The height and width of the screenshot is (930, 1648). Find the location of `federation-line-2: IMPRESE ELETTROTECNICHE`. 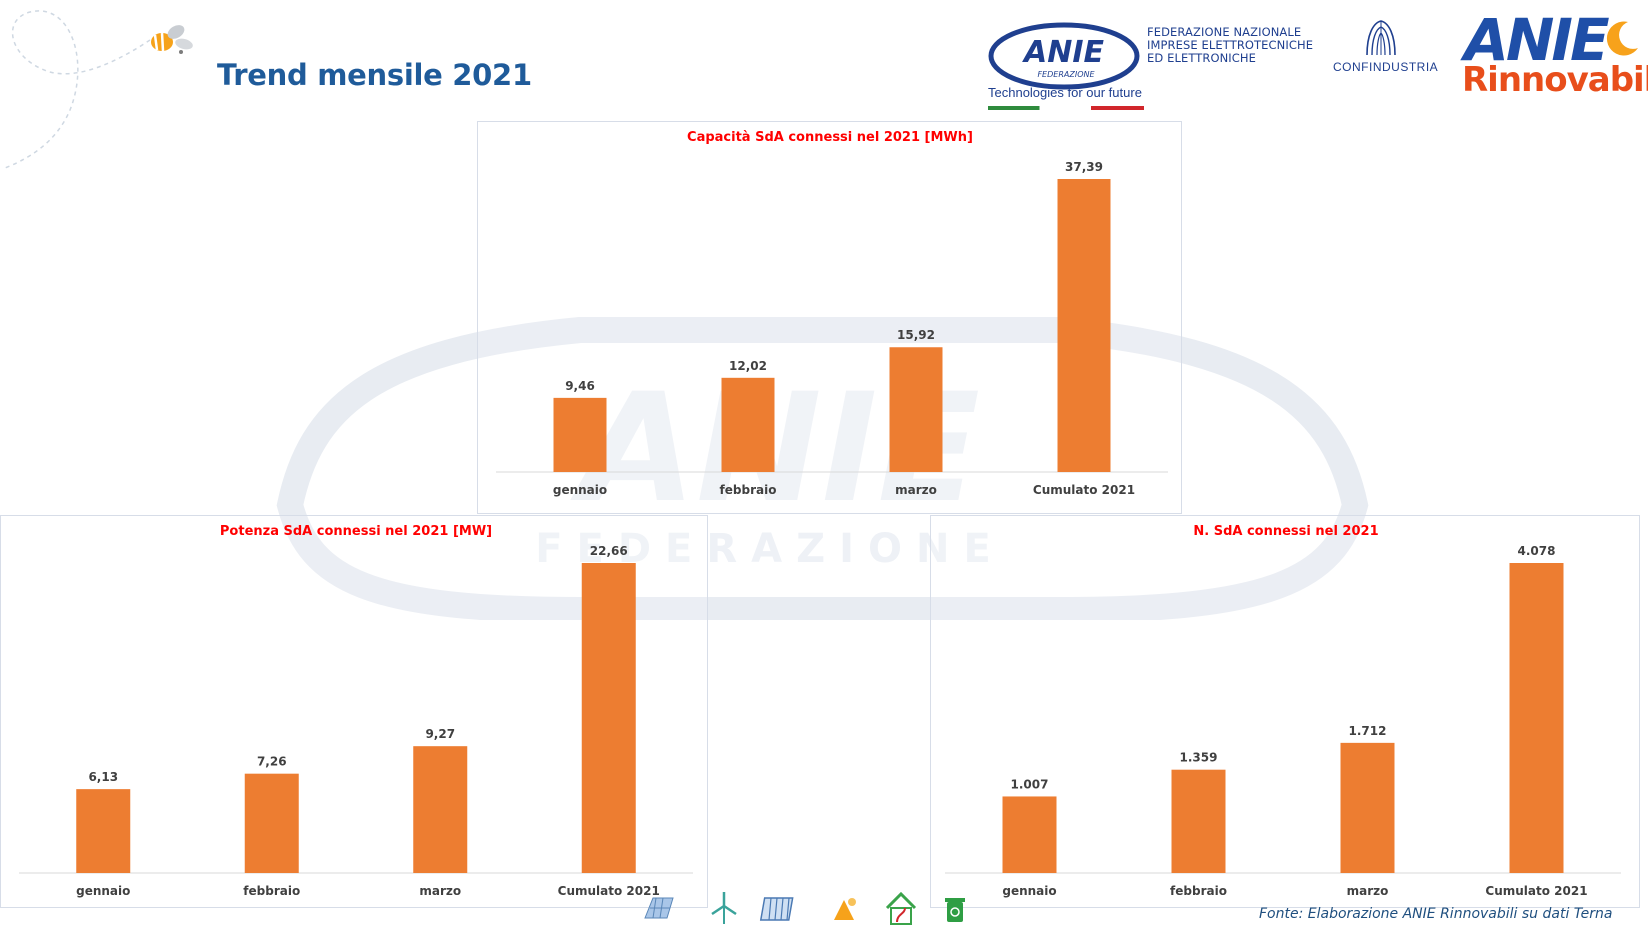

federation-line-2: IMPRESE ELETTROTECNICHE is located at coordinates (1230, 45).